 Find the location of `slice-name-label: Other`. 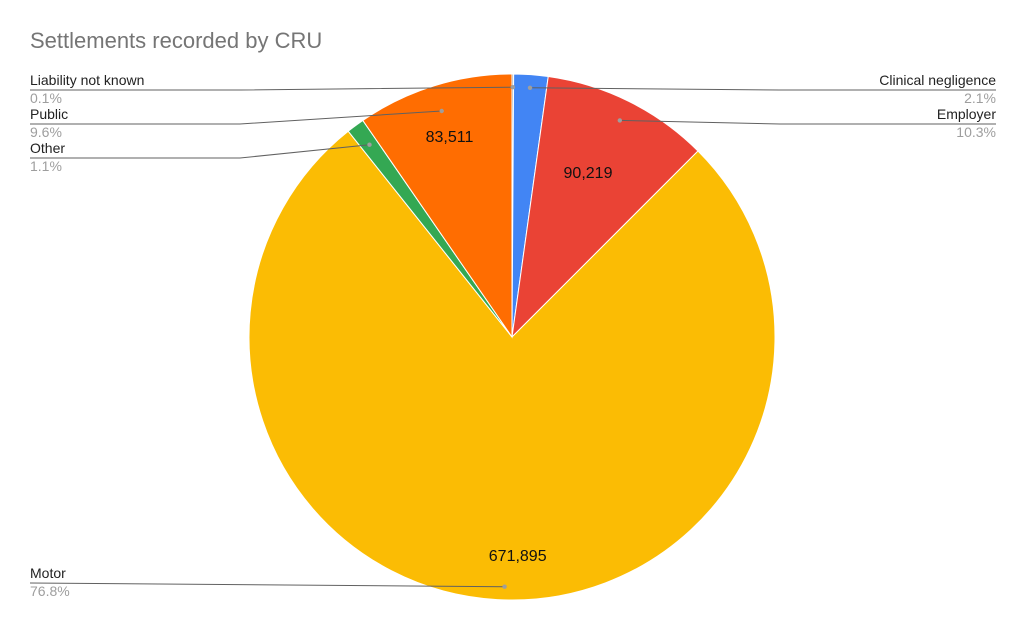

slice-name-label: Other is located at coordinates (47, 148).